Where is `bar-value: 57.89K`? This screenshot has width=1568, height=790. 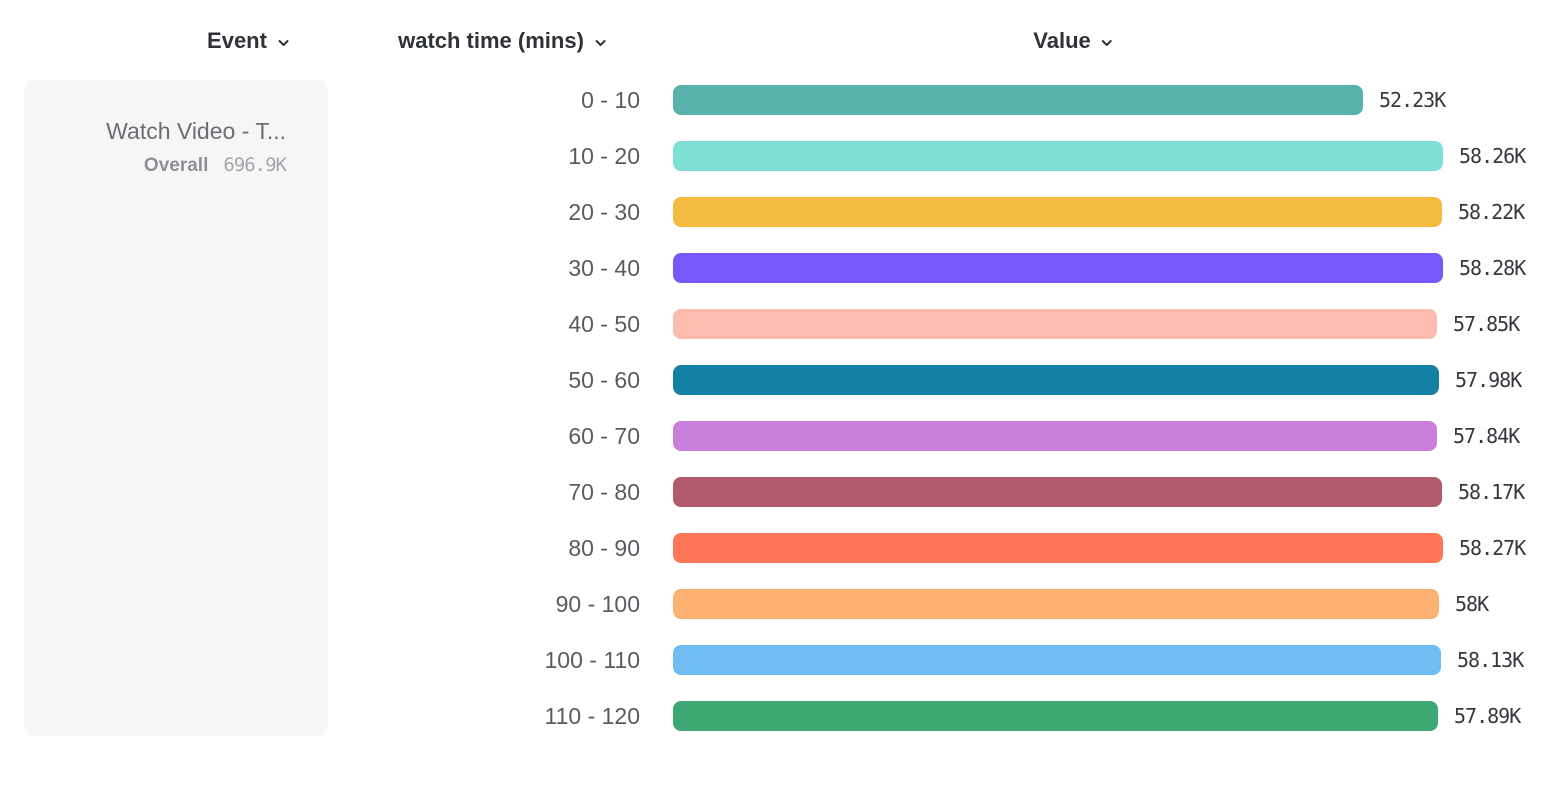 bar-value: 57.89K is located at coordinates (1487, 716).